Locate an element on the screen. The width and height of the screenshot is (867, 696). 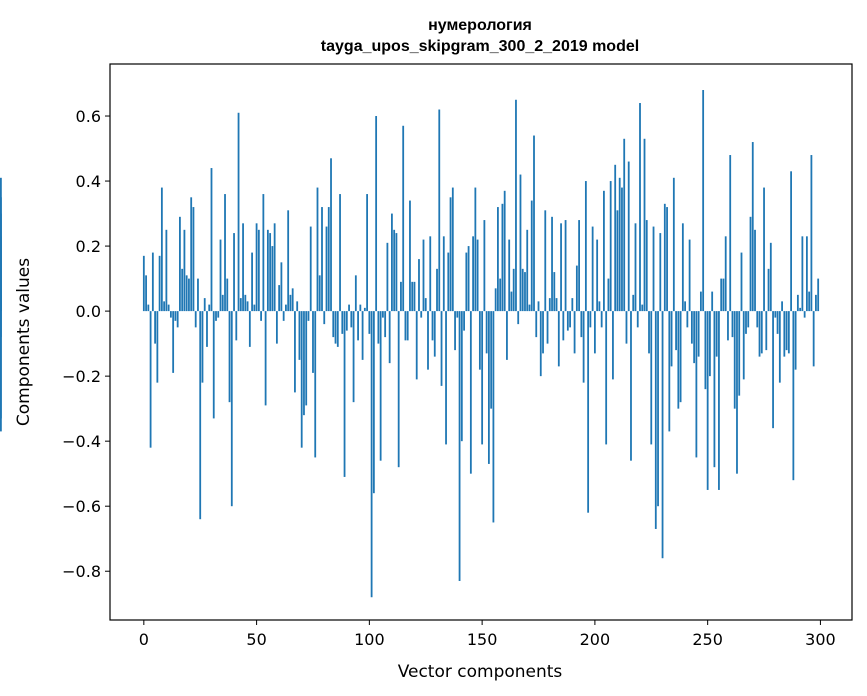
x-tick-label: 300 is located at coordinates (820, 639).